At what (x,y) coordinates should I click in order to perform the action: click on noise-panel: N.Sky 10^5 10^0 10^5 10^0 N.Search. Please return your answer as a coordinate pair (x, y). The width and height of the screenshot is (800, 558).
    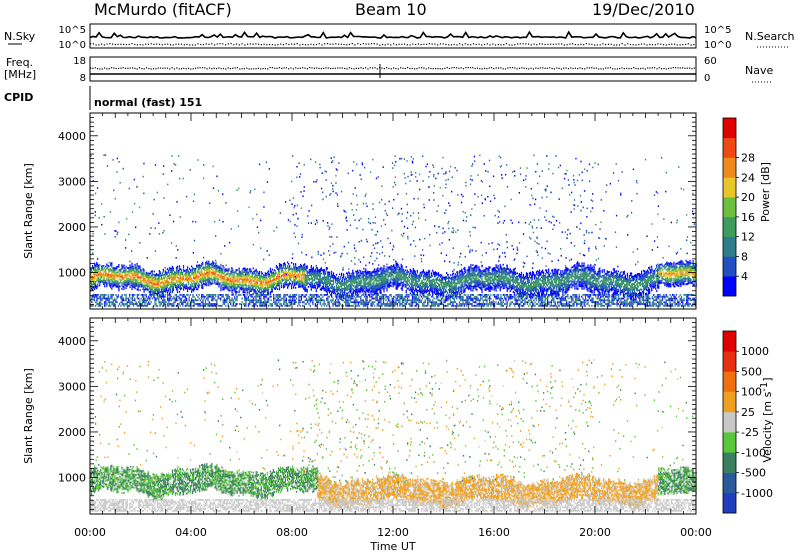
    Looking at the image, I should click on (399, 37).